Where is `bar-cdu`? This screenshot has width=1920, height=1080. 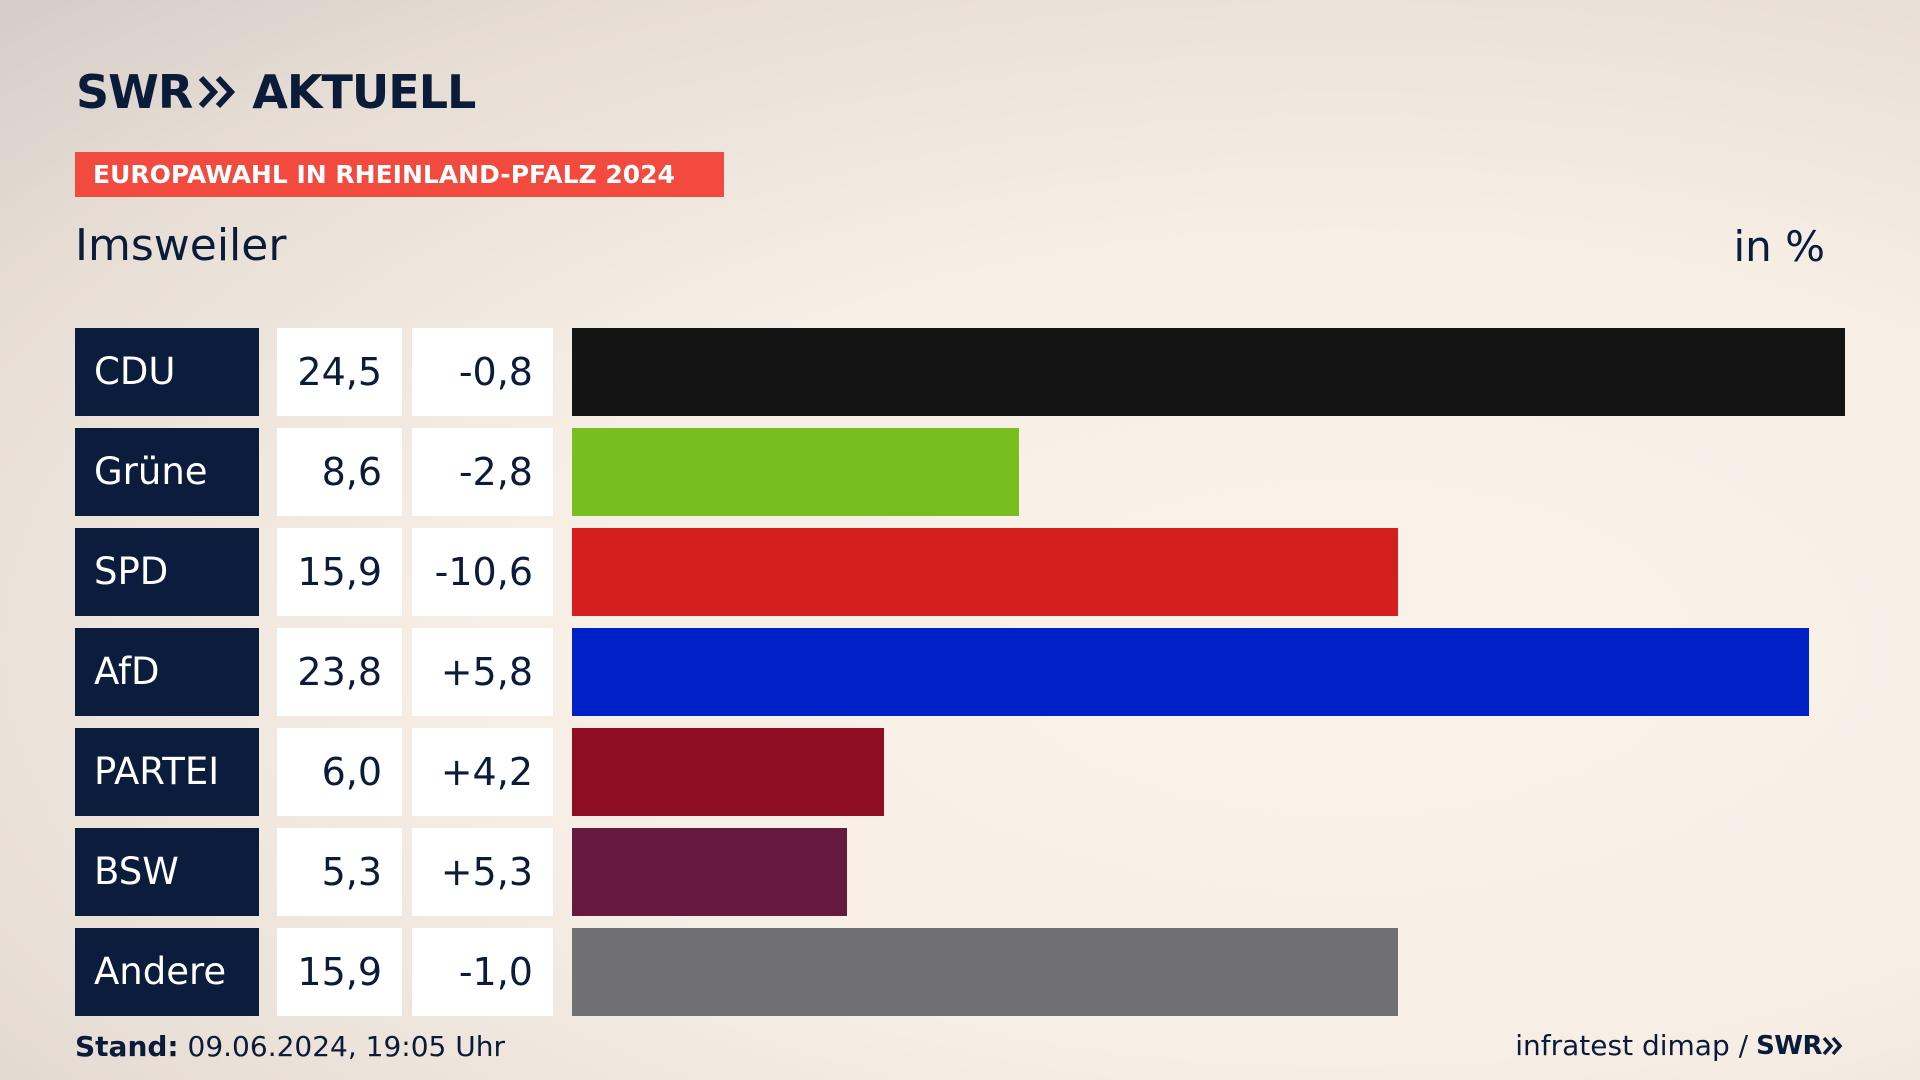 bar-cdu is located at coordinates (1208, 372).